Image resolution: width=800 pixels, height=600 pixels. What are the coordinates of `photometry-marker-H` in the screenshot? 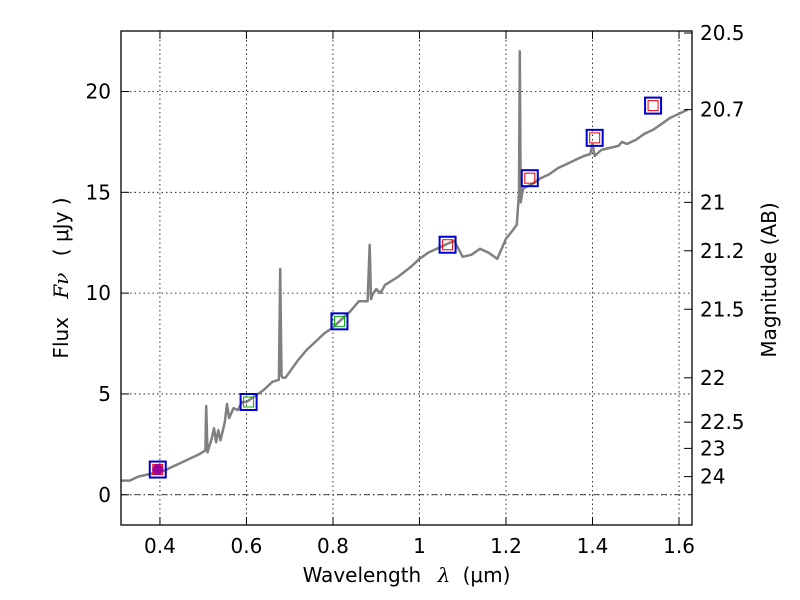 It's located at (594, 137).